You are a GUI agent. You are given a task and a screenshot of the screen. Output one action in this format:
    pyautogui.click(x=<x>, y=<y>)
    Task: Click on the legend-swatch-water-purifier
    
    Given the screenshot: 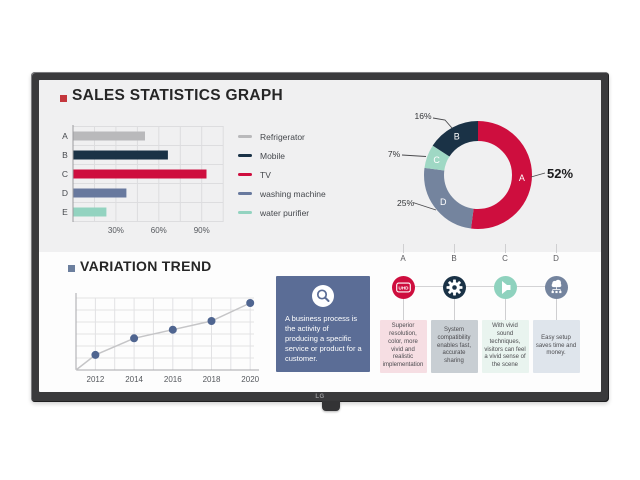 What is the action you would take?
    pyautogui.click(x=245, y=212)
    